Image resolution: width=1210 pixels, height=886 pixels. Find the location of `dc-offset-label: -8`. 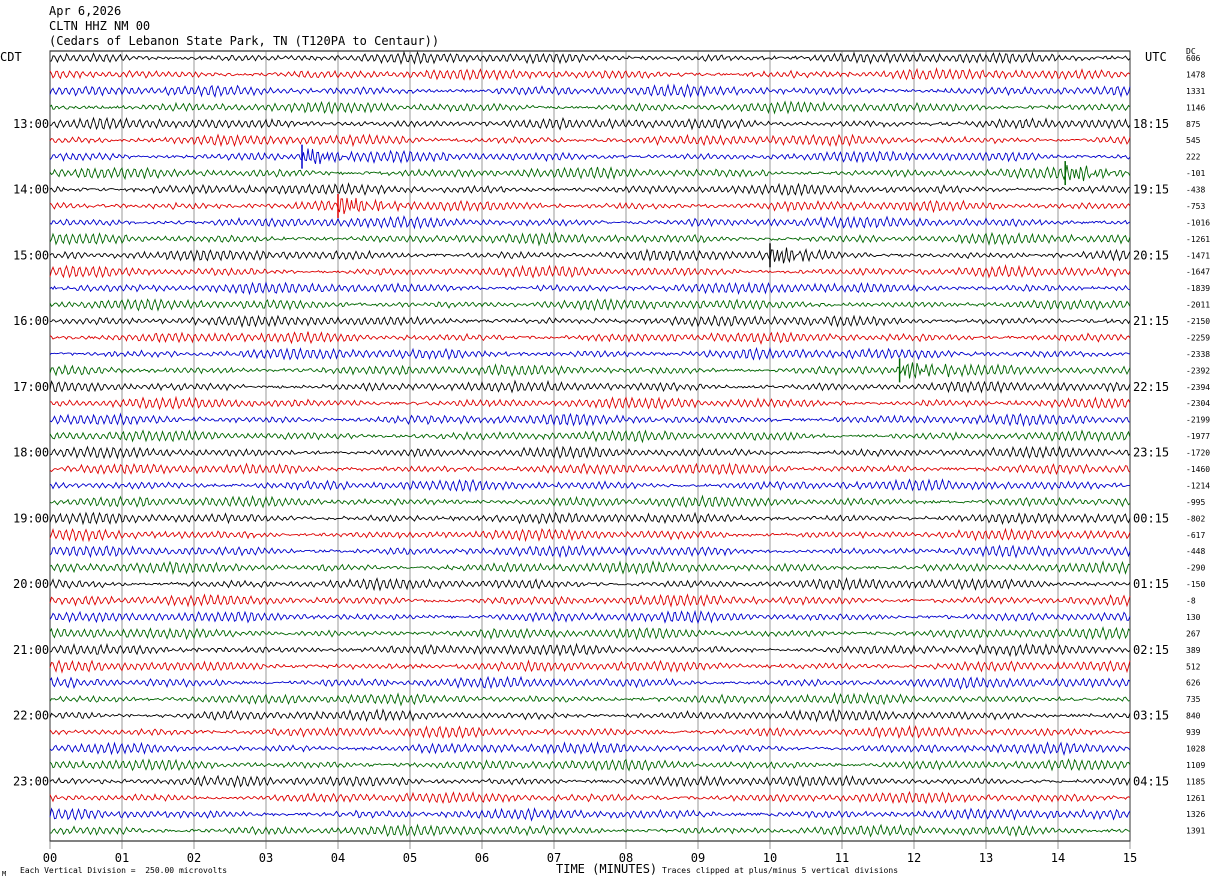

dc-offset-label: -8 is located at coordinates (1191, 601).